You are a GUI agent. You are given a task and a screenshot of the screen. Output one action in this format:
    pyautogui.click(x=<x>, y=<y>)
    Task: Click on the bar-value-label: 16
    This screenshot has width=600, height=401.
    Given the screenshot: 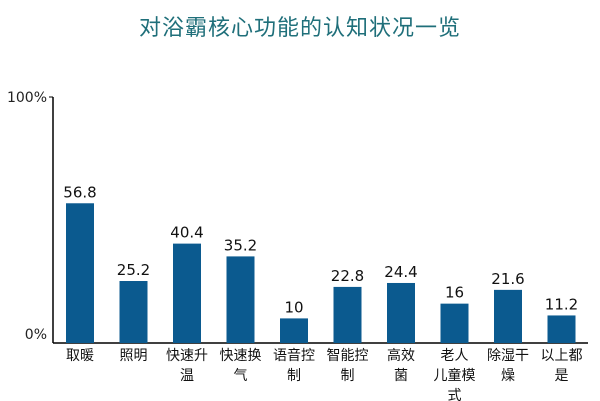 What is the action you would take?
    pyautogui.click(x=454, y=293)
    